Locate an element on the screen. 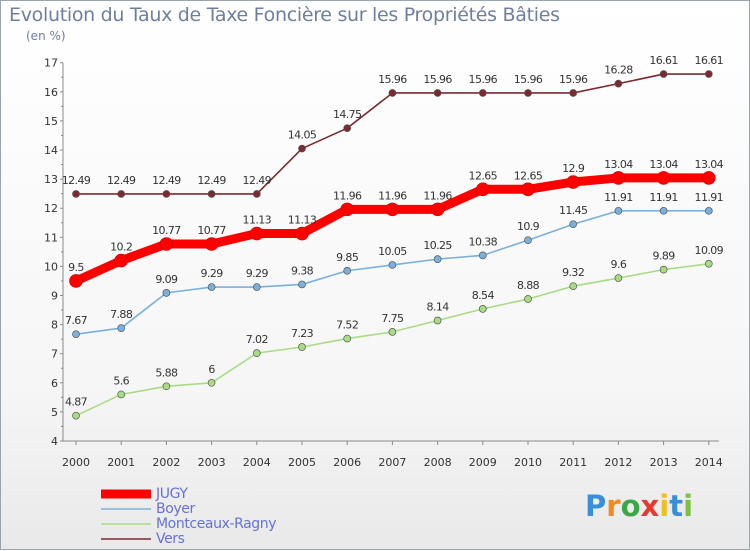 This screenshot has height=551, width=750. data-label-boyer: 9.09 is located at coordinates (166, 279).